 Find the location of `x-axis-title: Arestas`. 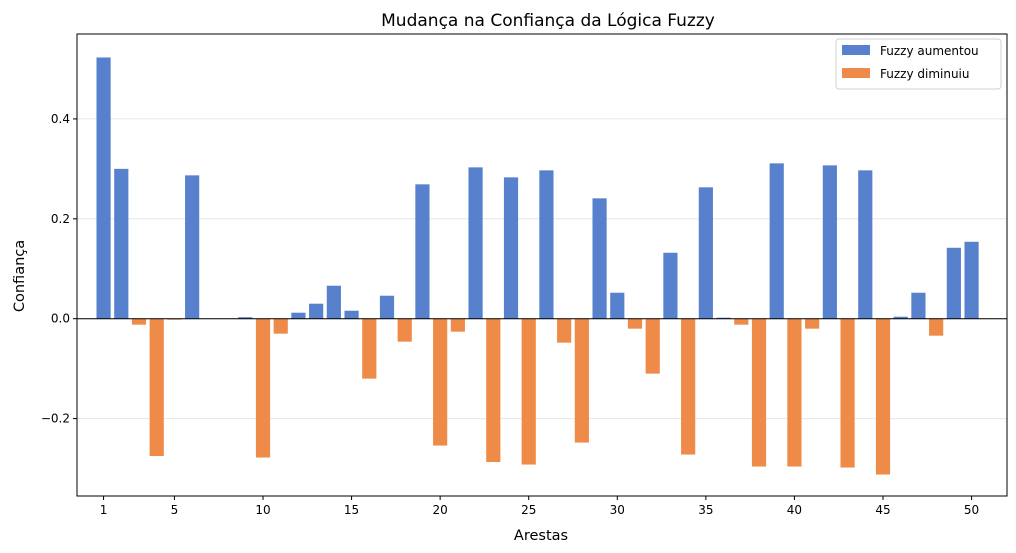

x-axis-title: Arestas is located at coordinates (541, 536).